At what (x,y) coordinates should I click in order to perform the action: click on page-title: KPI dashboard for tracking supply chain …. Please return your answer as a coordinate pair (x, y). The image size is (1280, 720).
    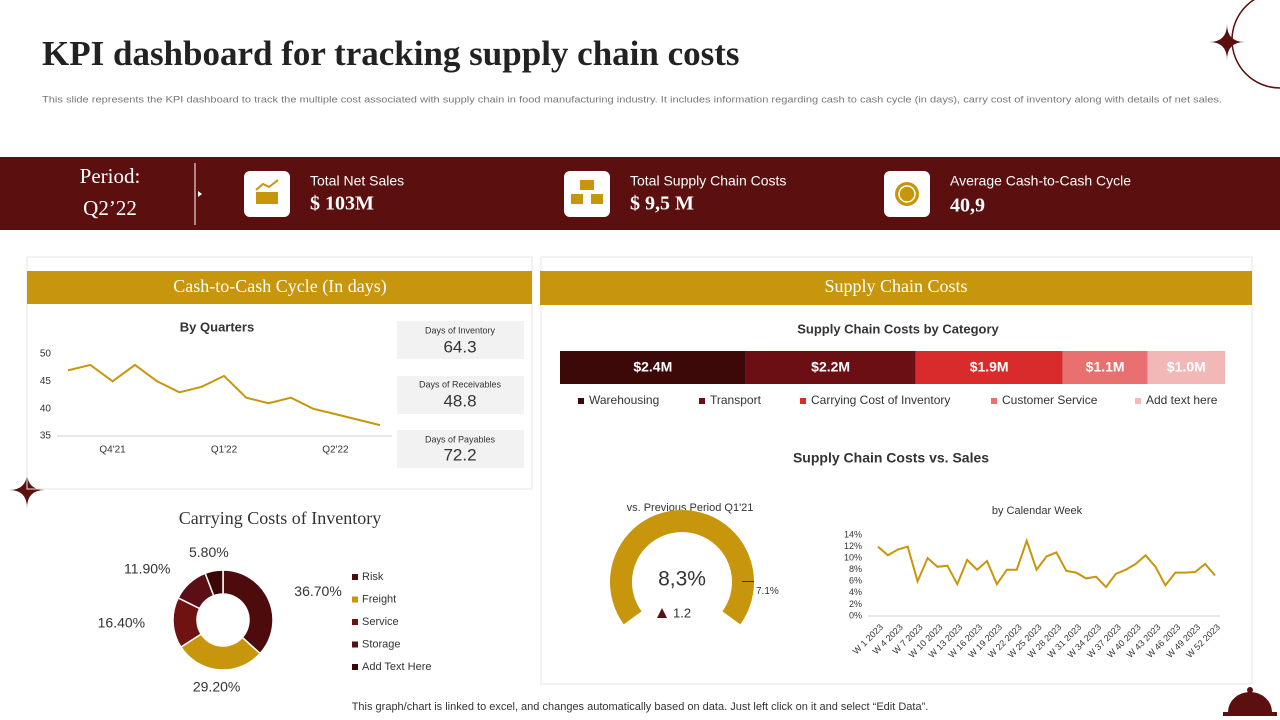
    Looking at the image, I should click on (391, 53).